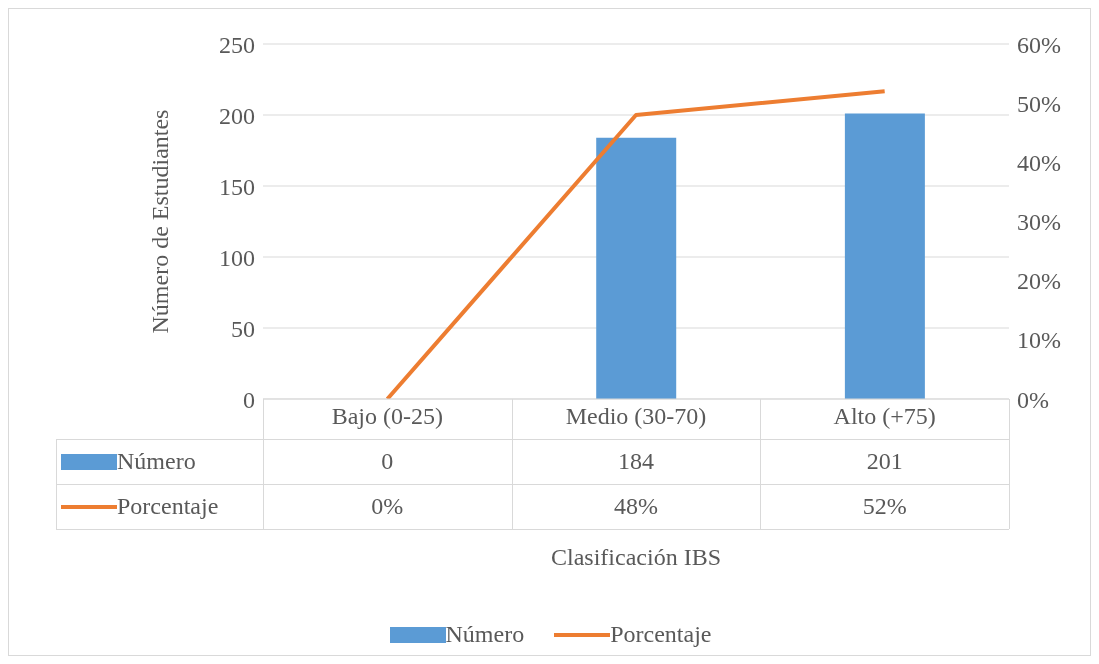  I want to click on data-label: 0%, so click(387, 506).